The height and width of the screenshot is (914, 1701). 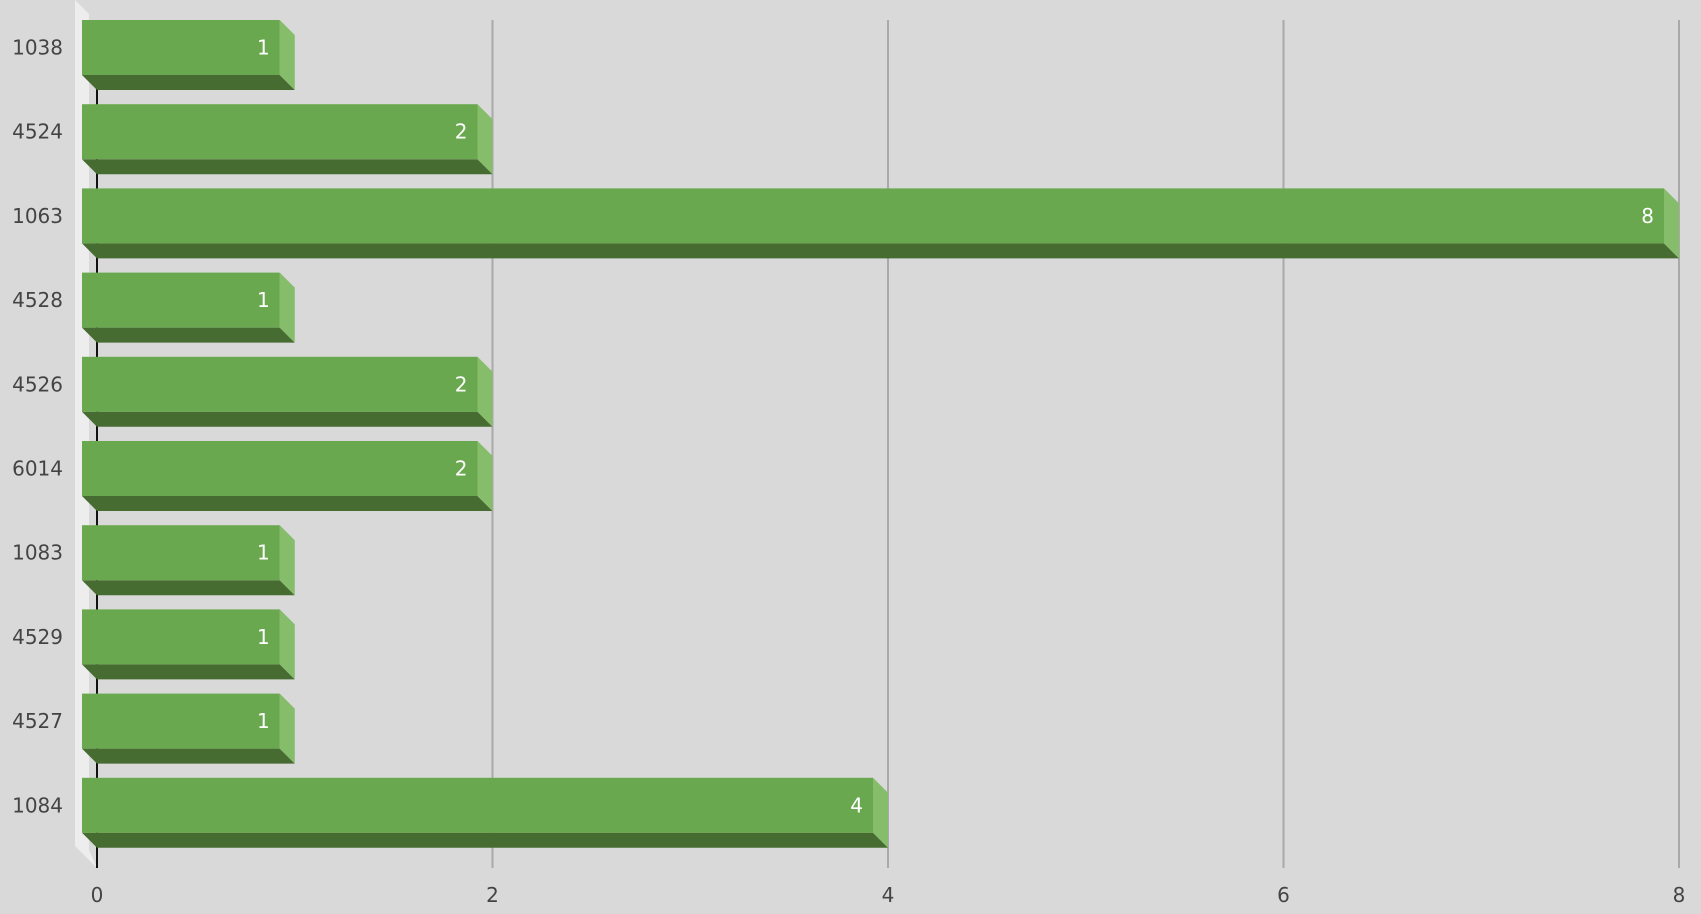 I want to click on x-tick-label: 4, so click(x=888, y=895).